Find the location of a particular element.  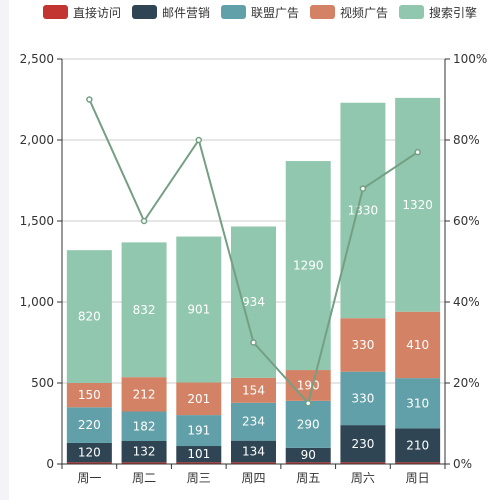

bar-value-label: 90 is located at coordinates (308, 455).